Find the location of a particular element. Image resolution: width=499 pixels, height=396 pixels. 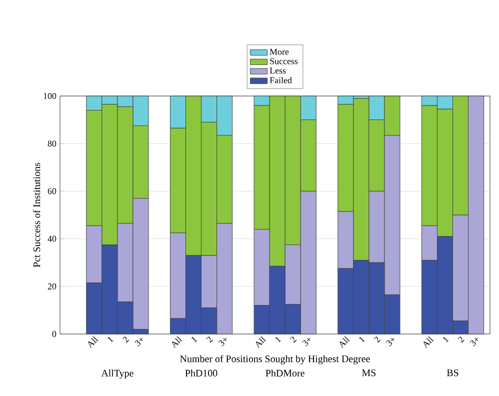

y-tick-label: 60 is located at coordinates (52, 191).